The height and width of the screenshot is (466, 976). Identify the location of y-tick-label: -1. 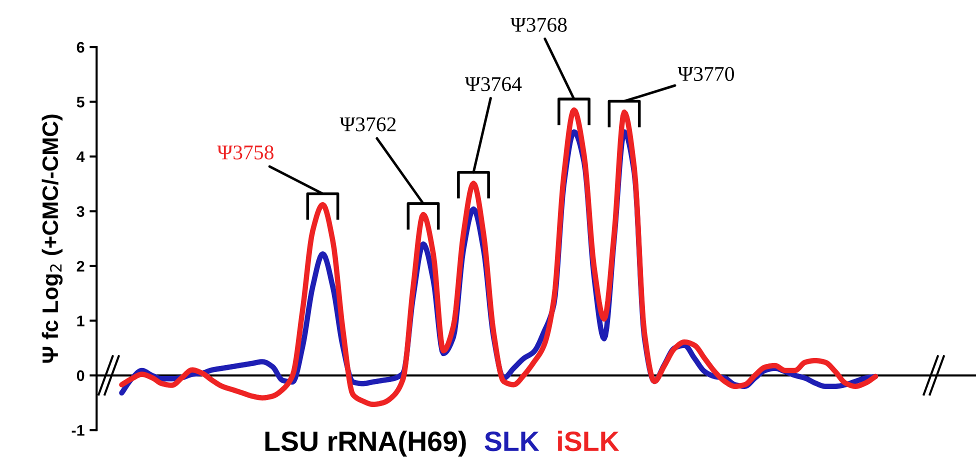
(78, 430).